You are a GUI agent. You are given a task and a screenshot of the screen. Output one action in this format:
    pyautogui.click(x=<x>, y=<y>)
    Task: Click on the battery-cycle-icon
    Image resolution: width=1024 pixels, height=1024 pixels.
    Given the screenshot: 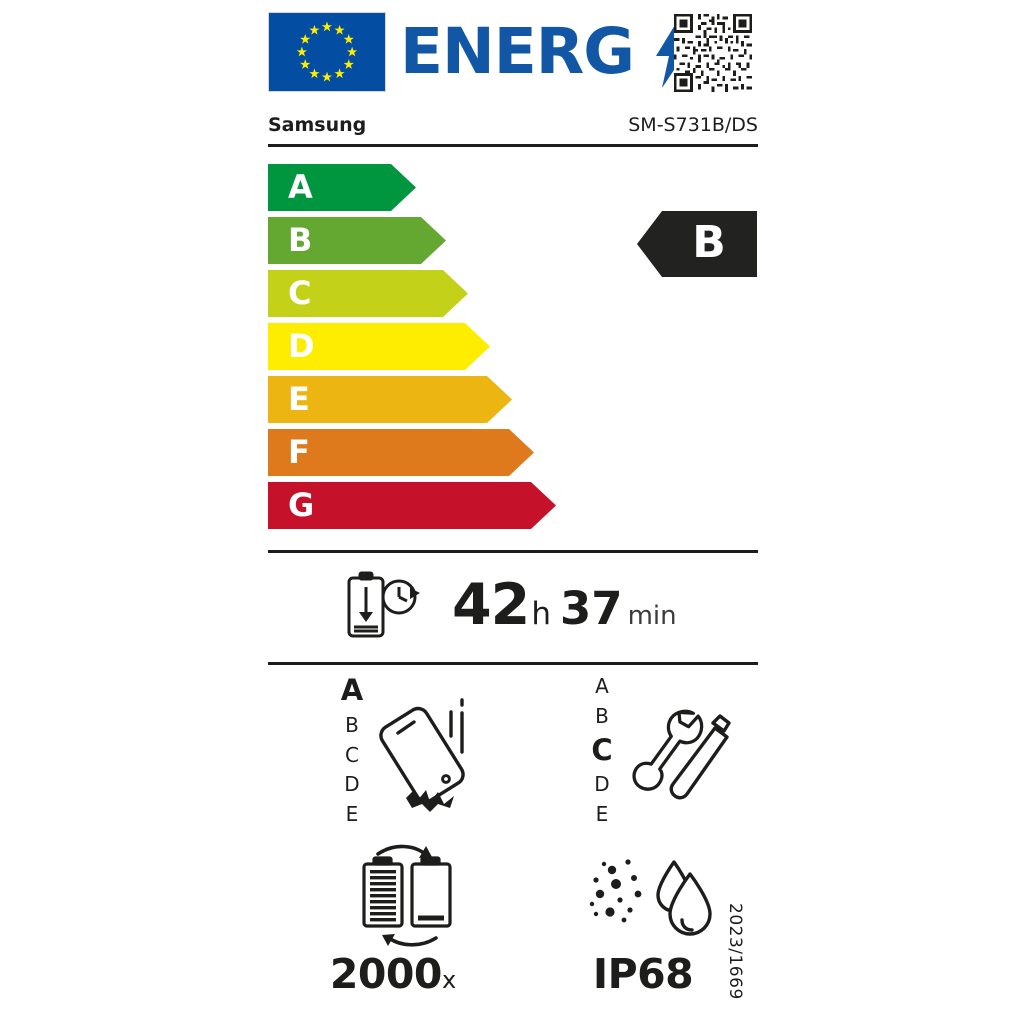 What is the action you would take?
    pyautogui.click(x=407, y=898)
    